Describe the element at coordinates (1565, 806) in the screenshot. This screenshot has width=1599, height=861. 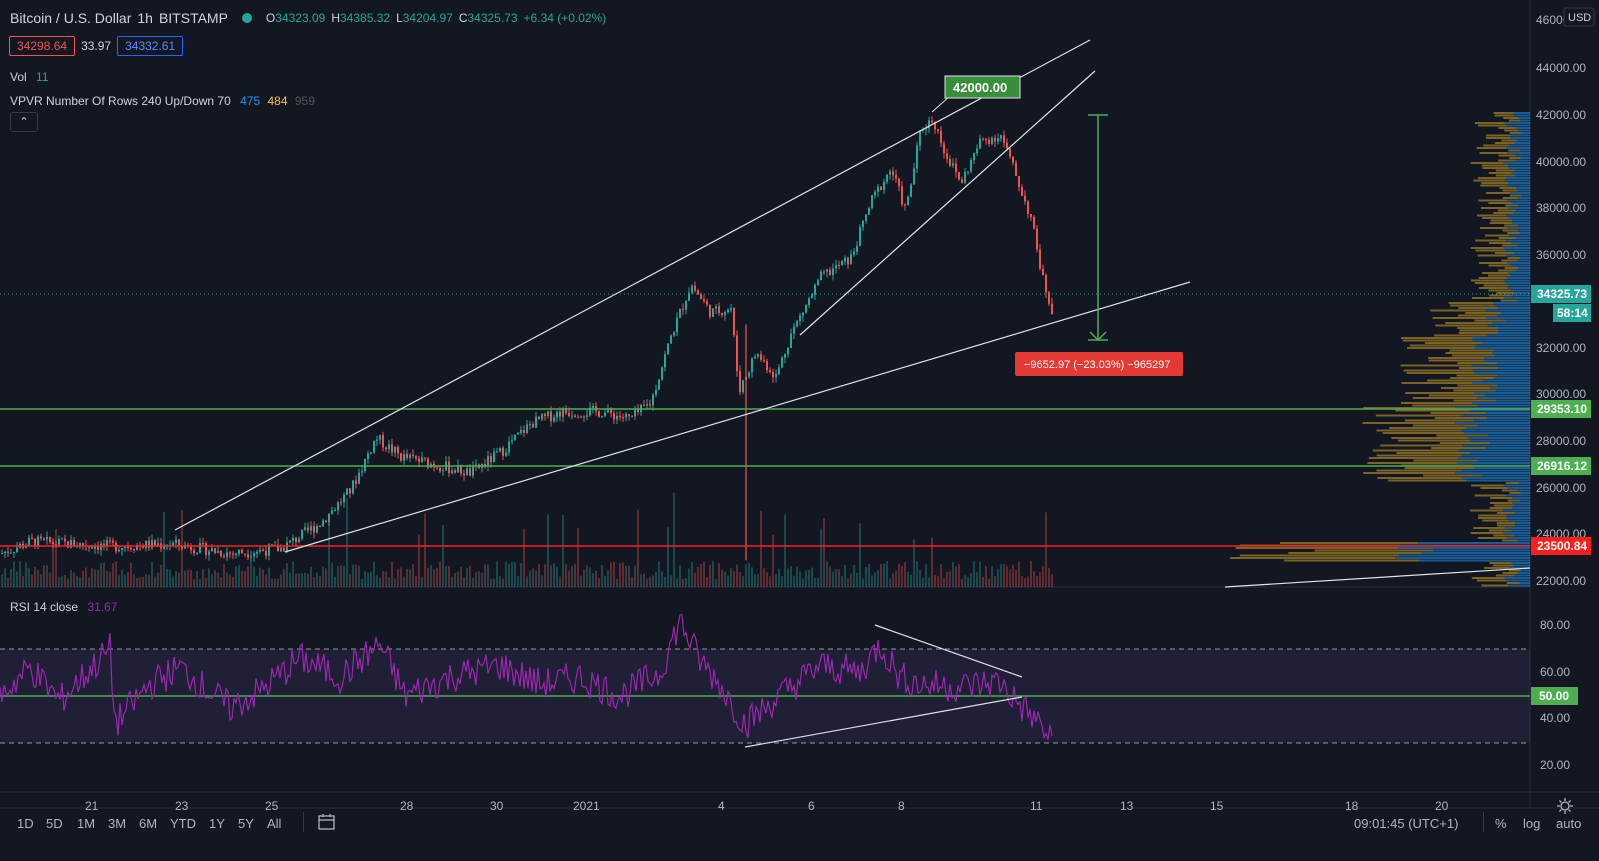
I see `chart-settings-icon` at that location.